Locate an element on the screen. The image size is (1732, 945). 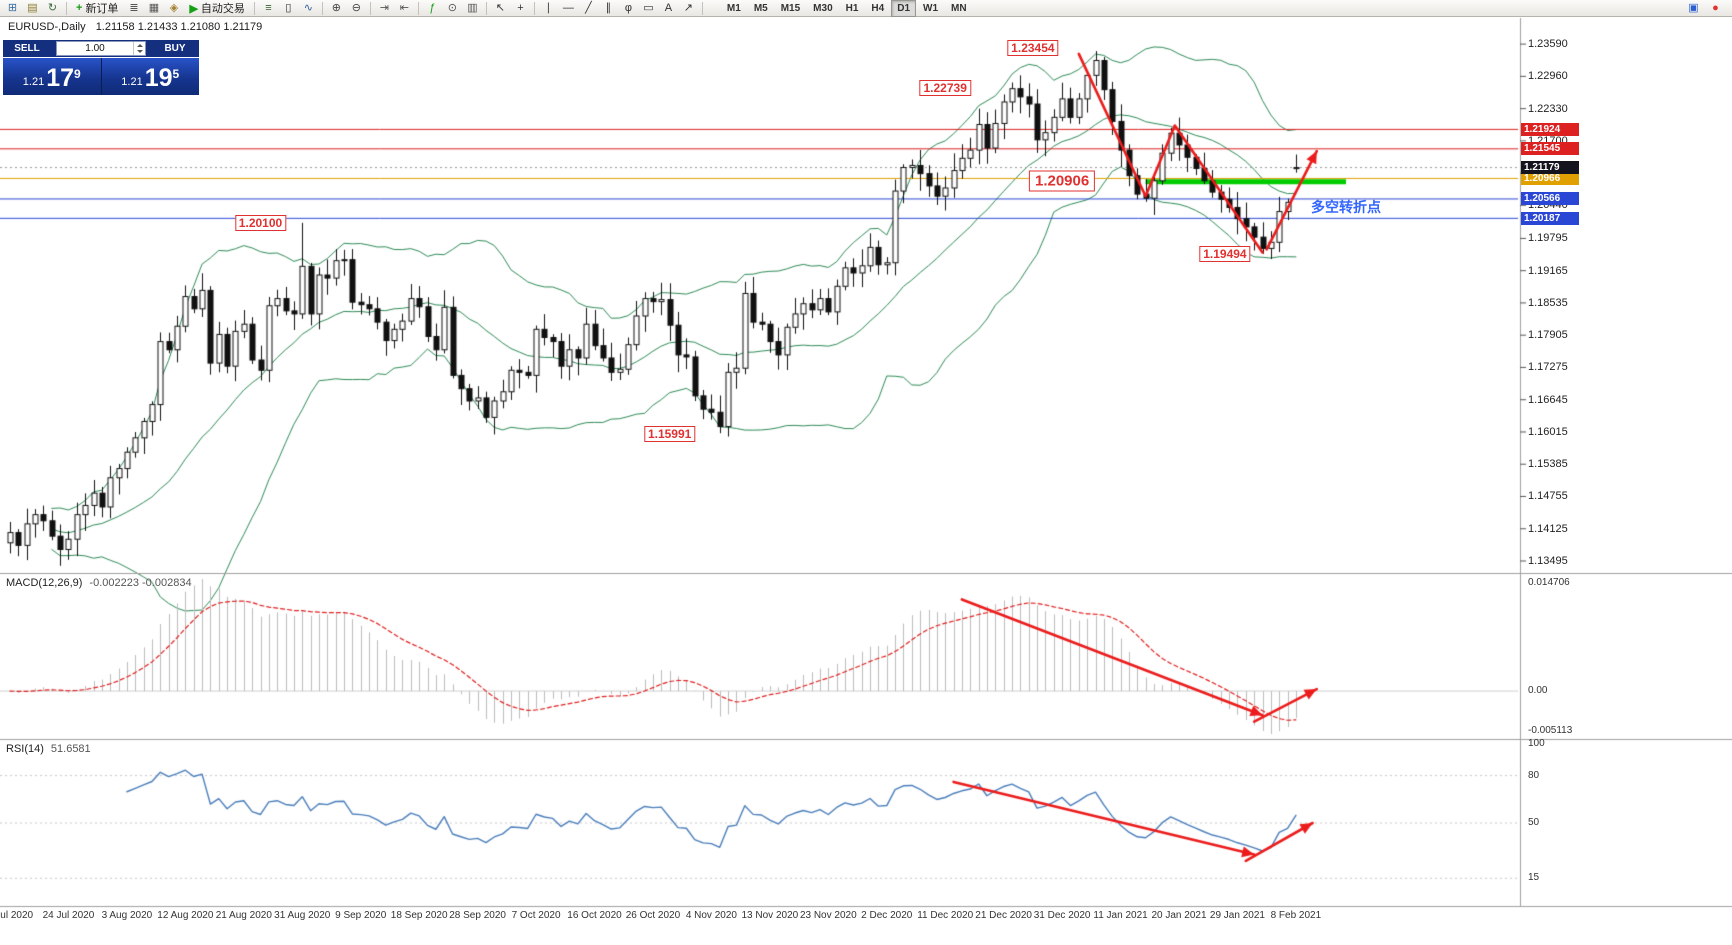
rsi-name: RSI(14) is located at coordinates (25, 749).